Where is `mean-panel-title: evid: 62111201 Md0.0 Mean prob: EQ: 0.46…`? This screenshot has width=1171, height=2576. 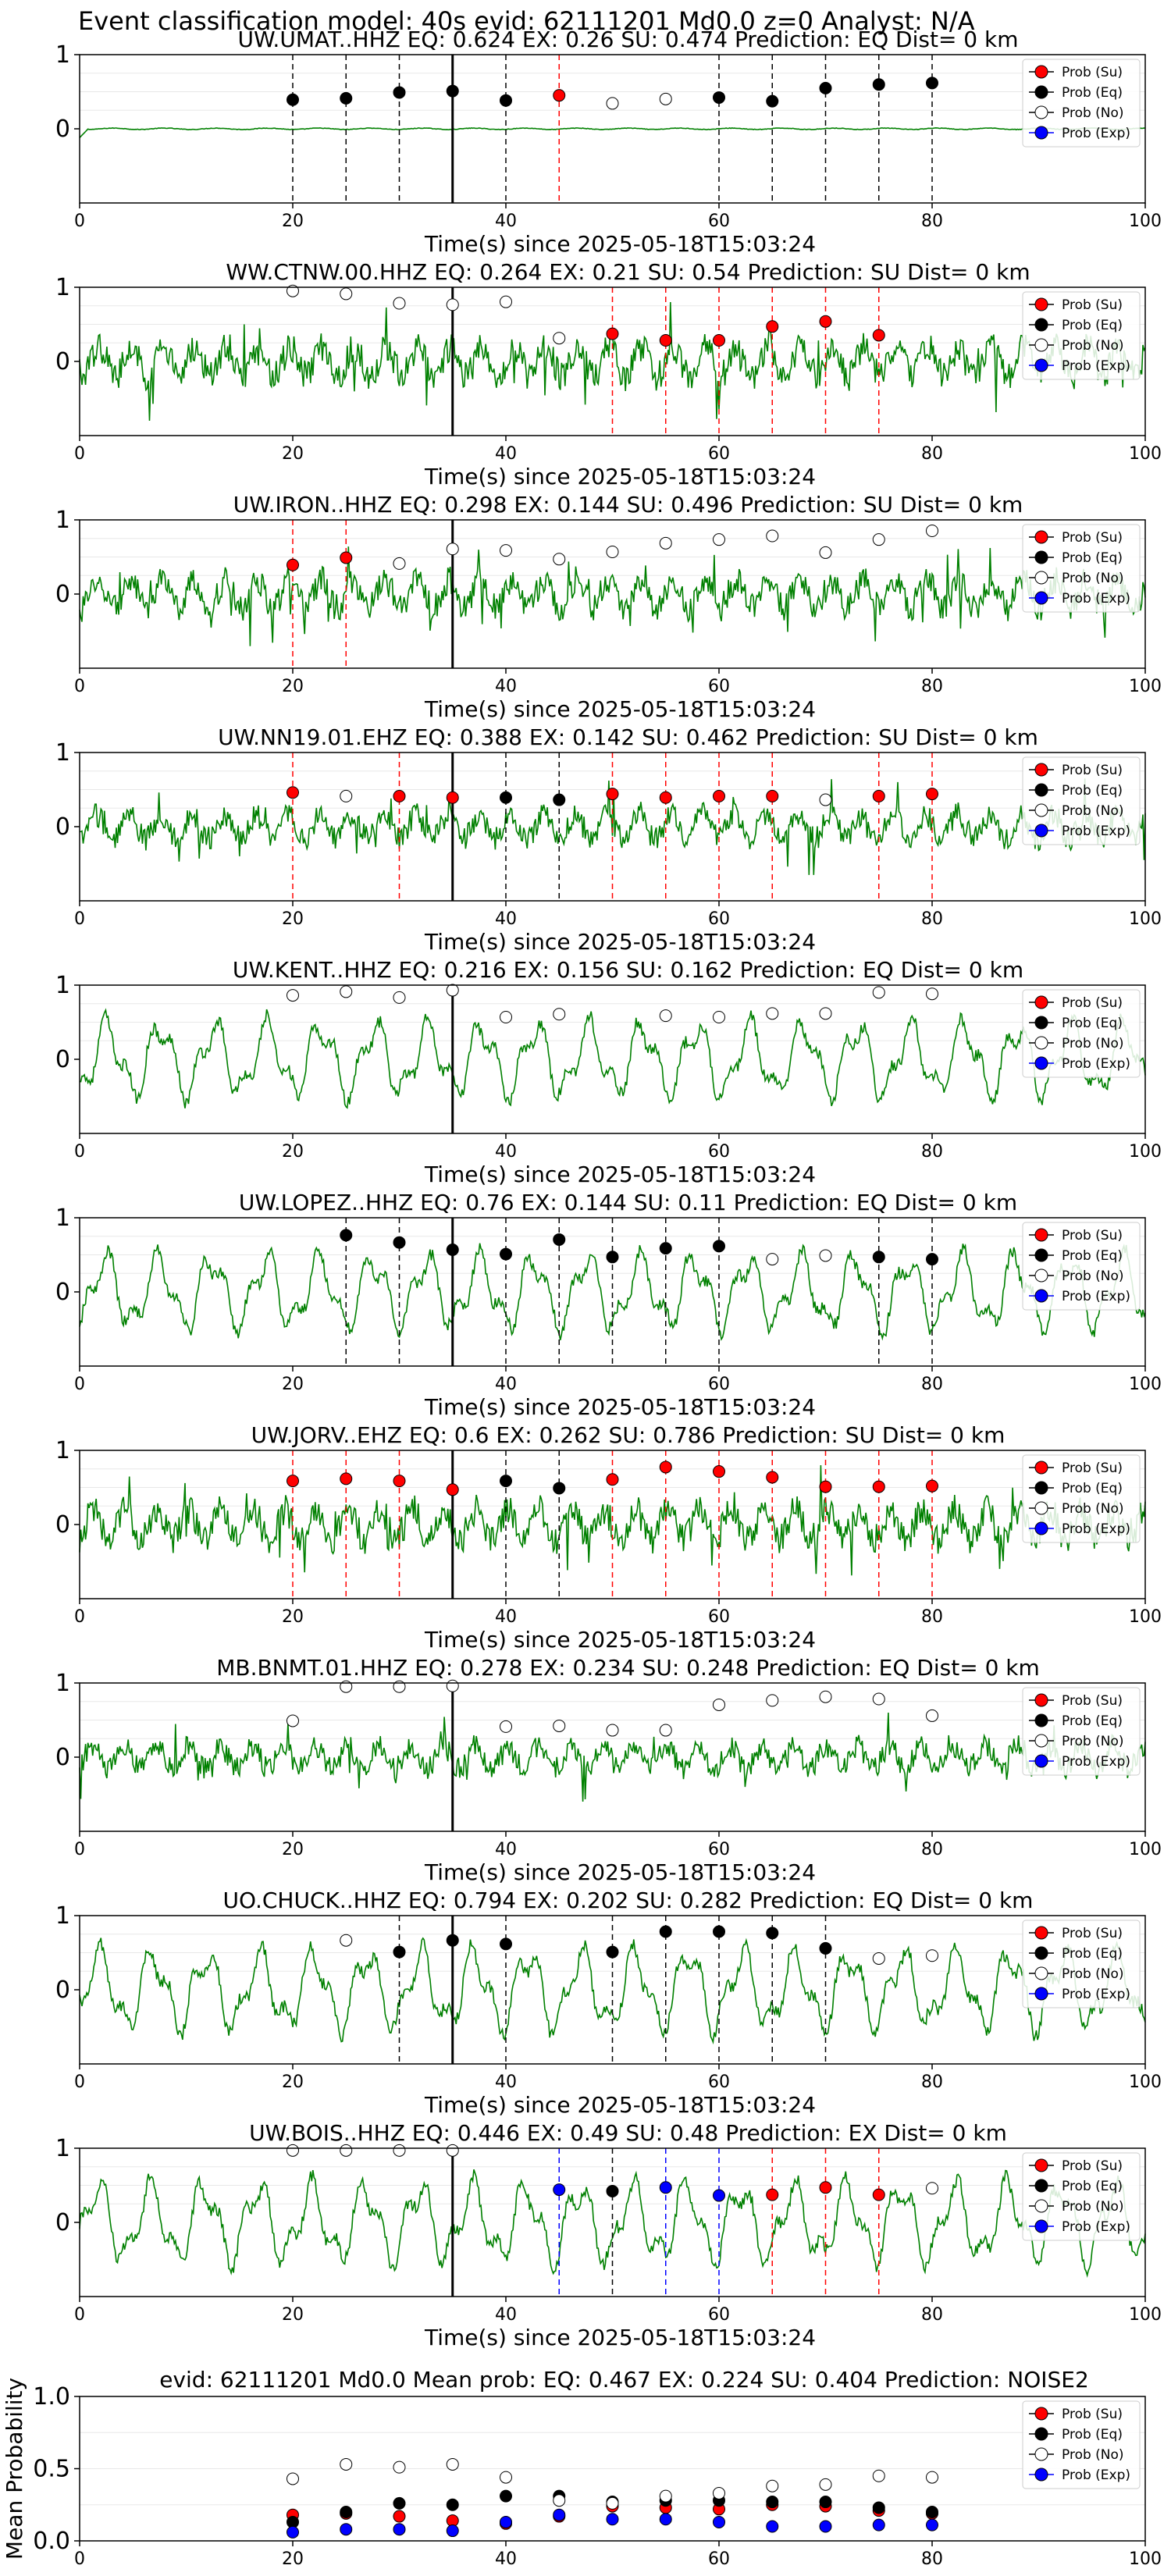 mean-panel-title: evid: 62111201 Md0.0 Mean prob: EQ: 0.46… is located at coordinates (624, 2380).